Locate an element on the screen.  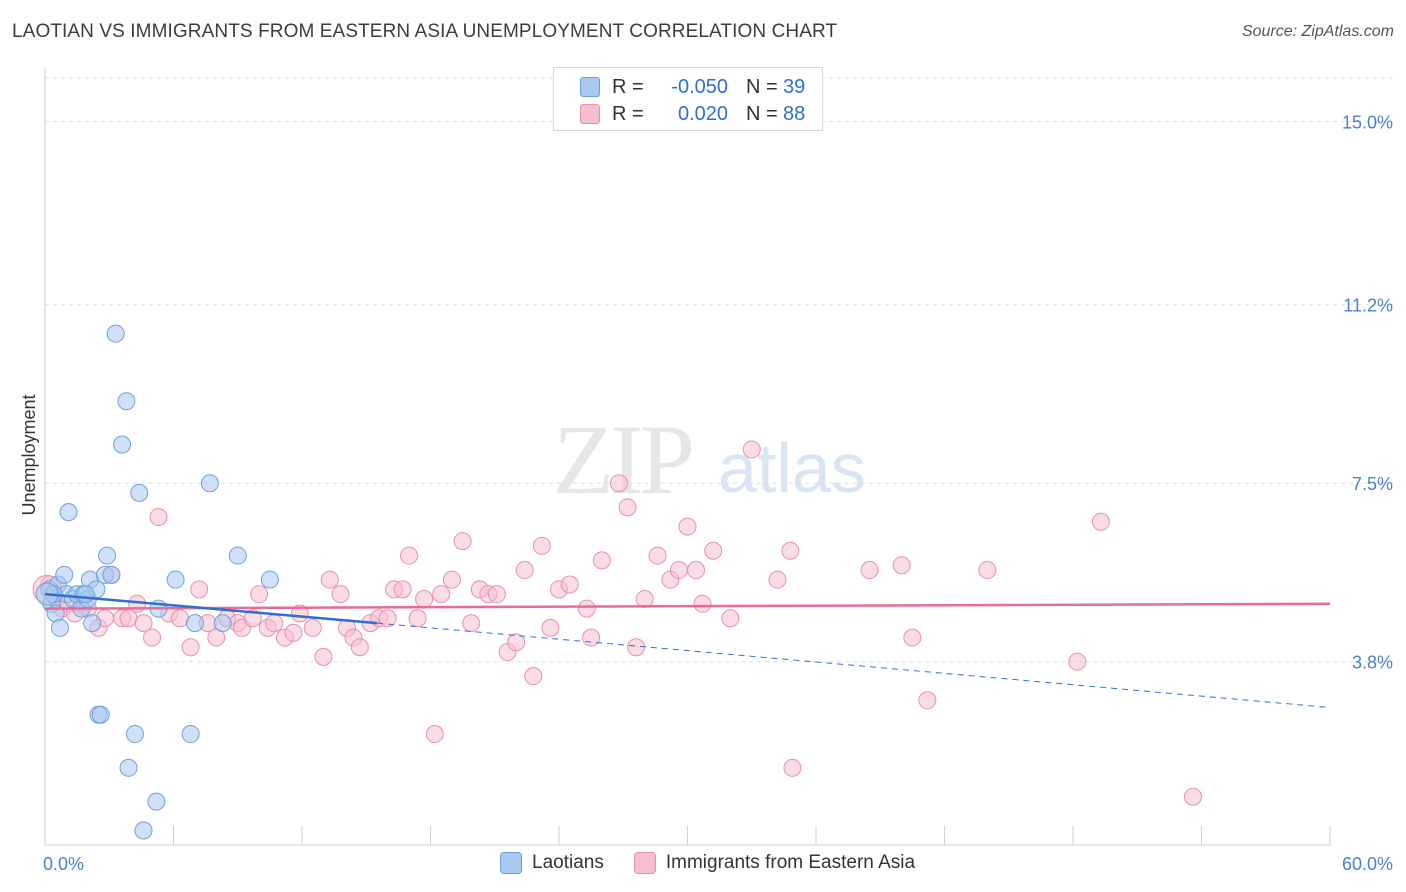
legend-row-laotians: R = -0.050 N = 39 is located at coordinates (692, 87).